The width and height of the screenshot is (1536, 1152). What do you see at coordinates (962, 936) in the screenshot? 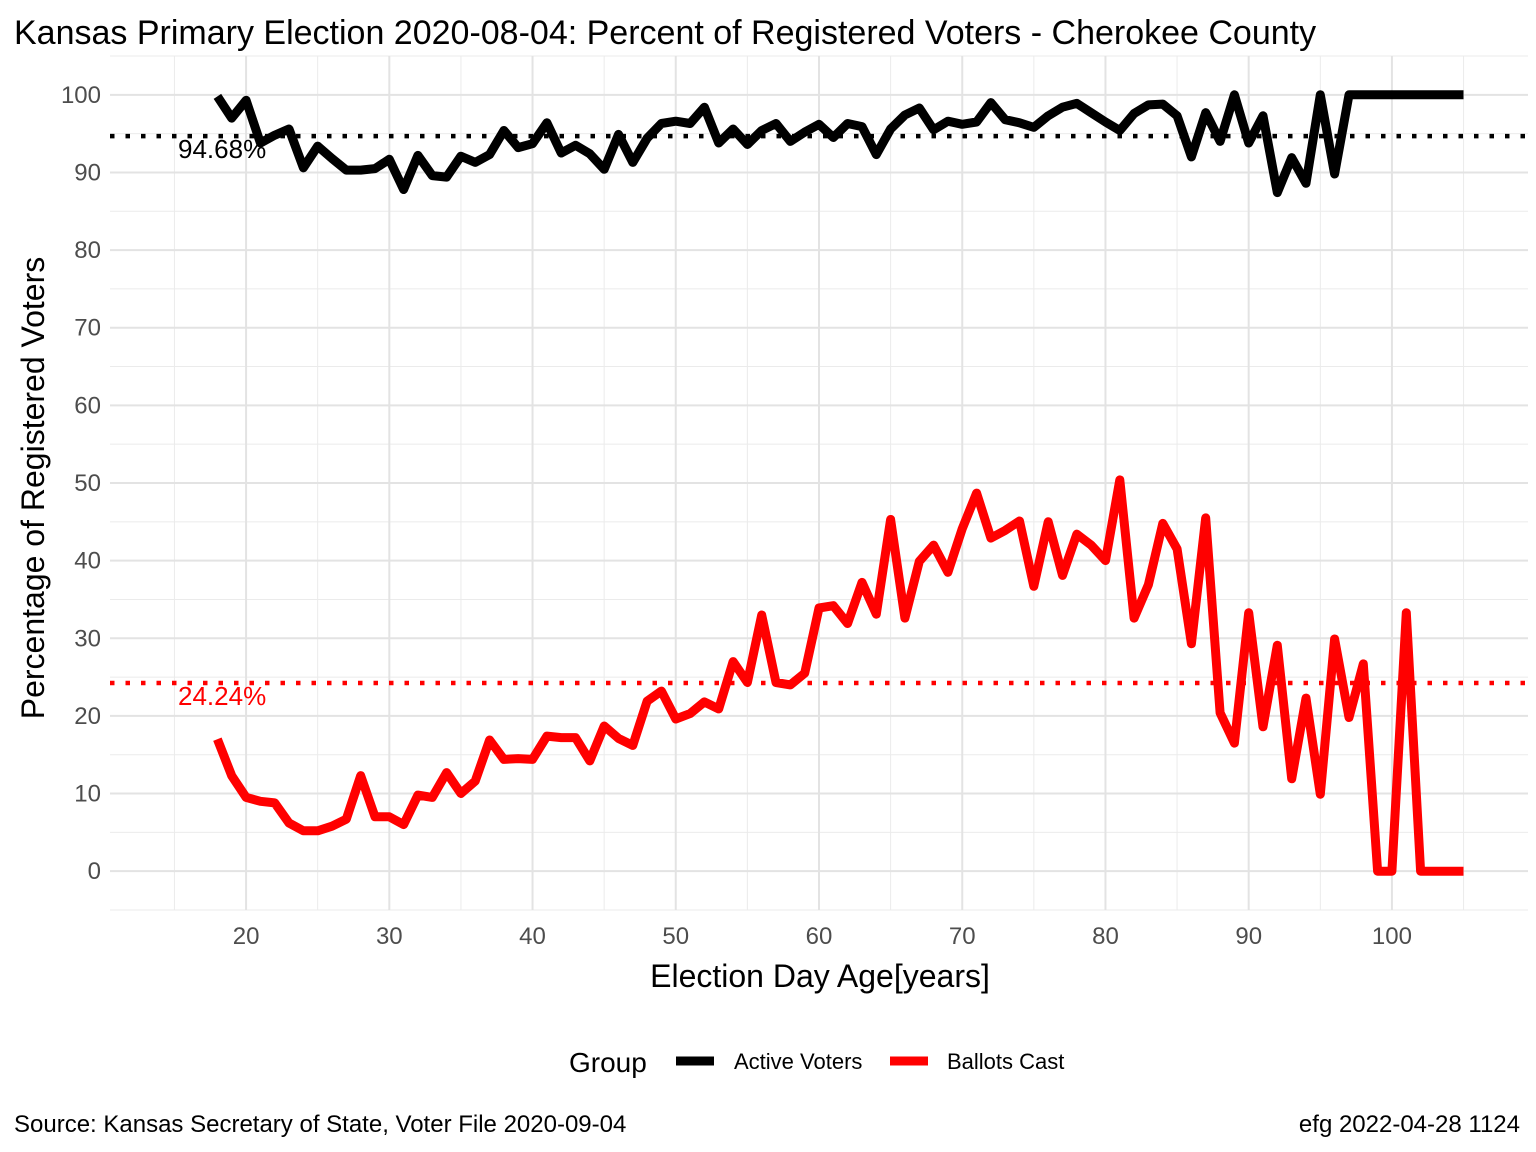
I see `x-tick-label: 70` at bounding box center [962, 936].